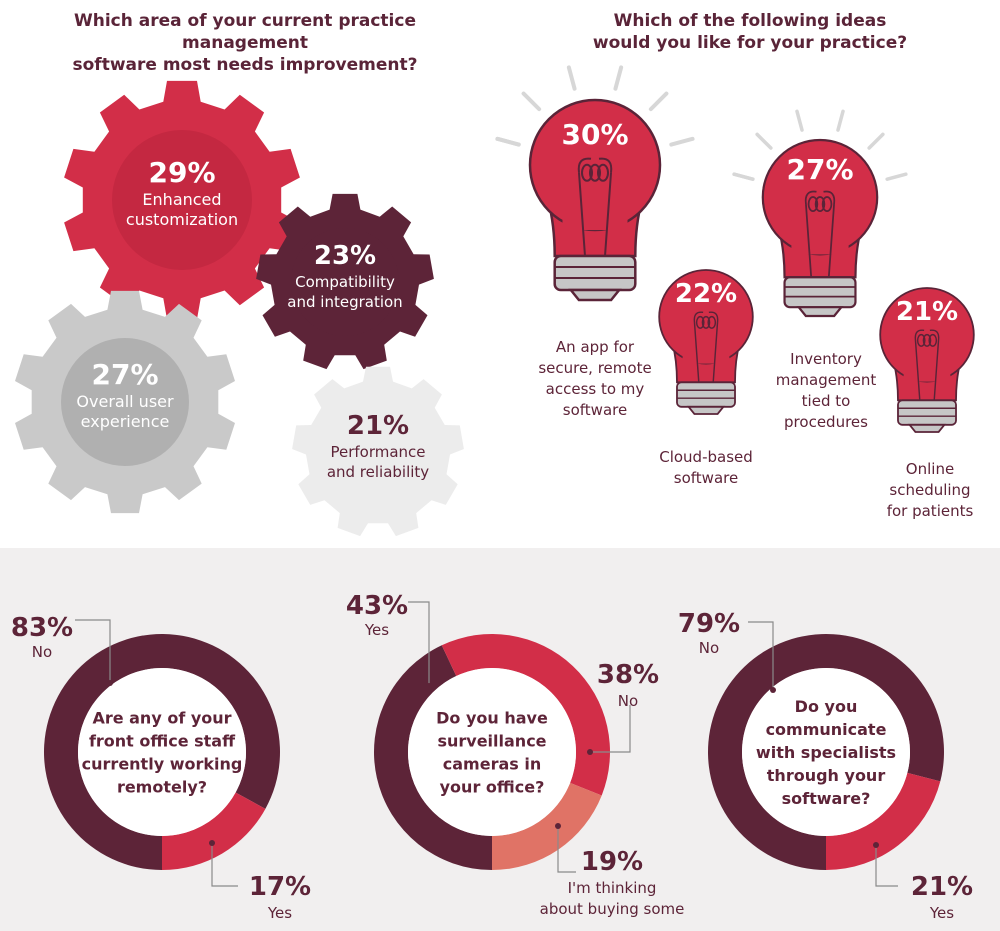  Describe the element at coordinates (344, 302) in the screenshot. I see `gear-label-line2-2: and integration` at that location.